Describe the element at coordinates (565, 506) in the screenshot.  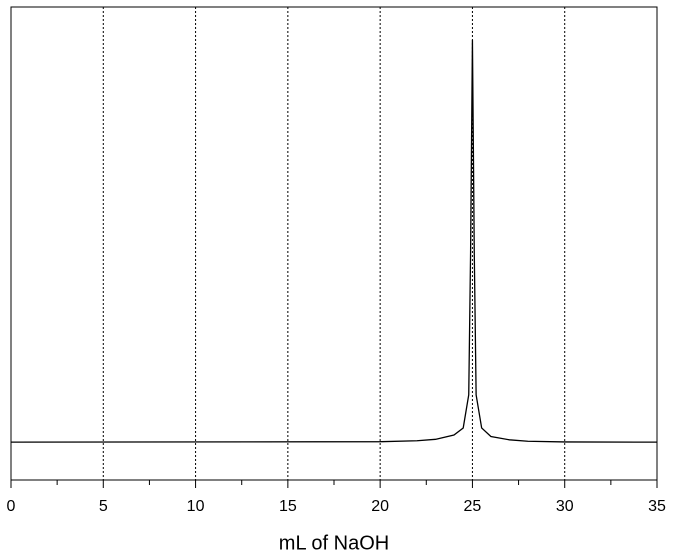
I see `x-tick-label: 30` at that location.